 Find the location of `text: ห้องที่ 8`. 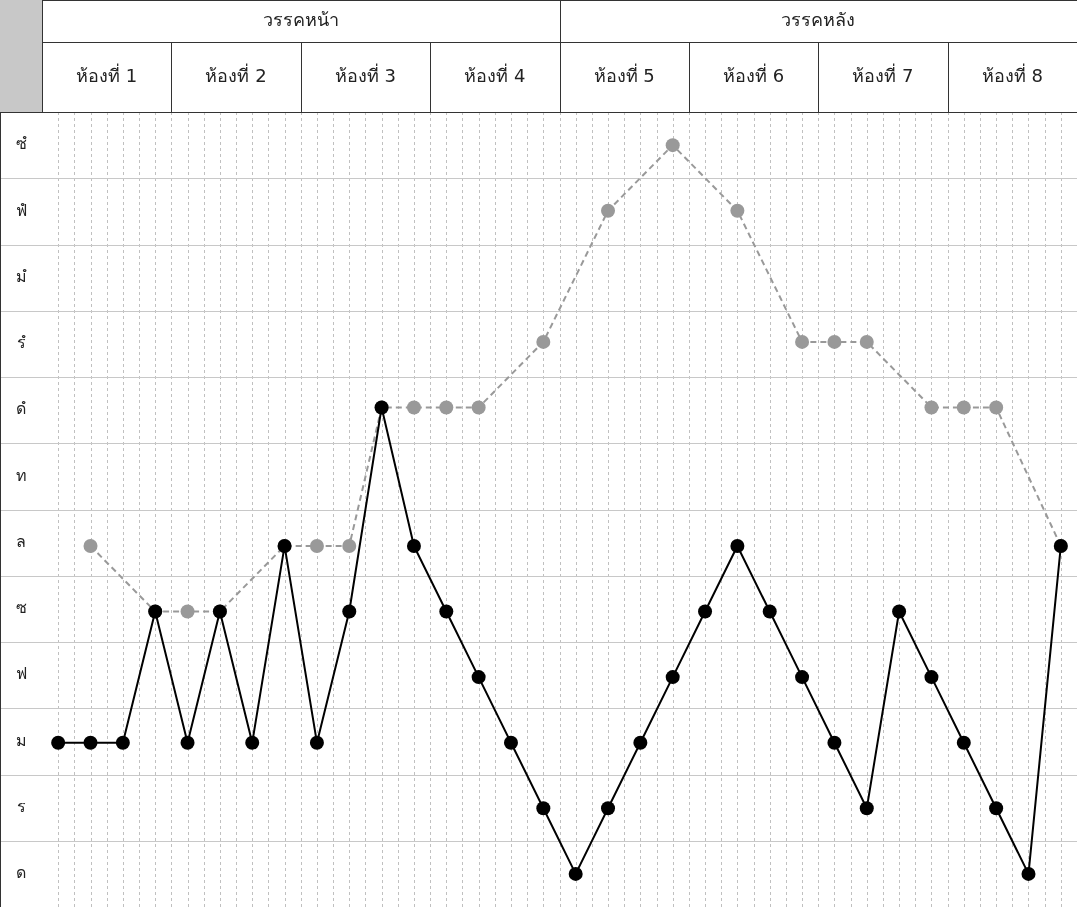

text: ห้องที่ 8 is located at coordinates (1012, 74).